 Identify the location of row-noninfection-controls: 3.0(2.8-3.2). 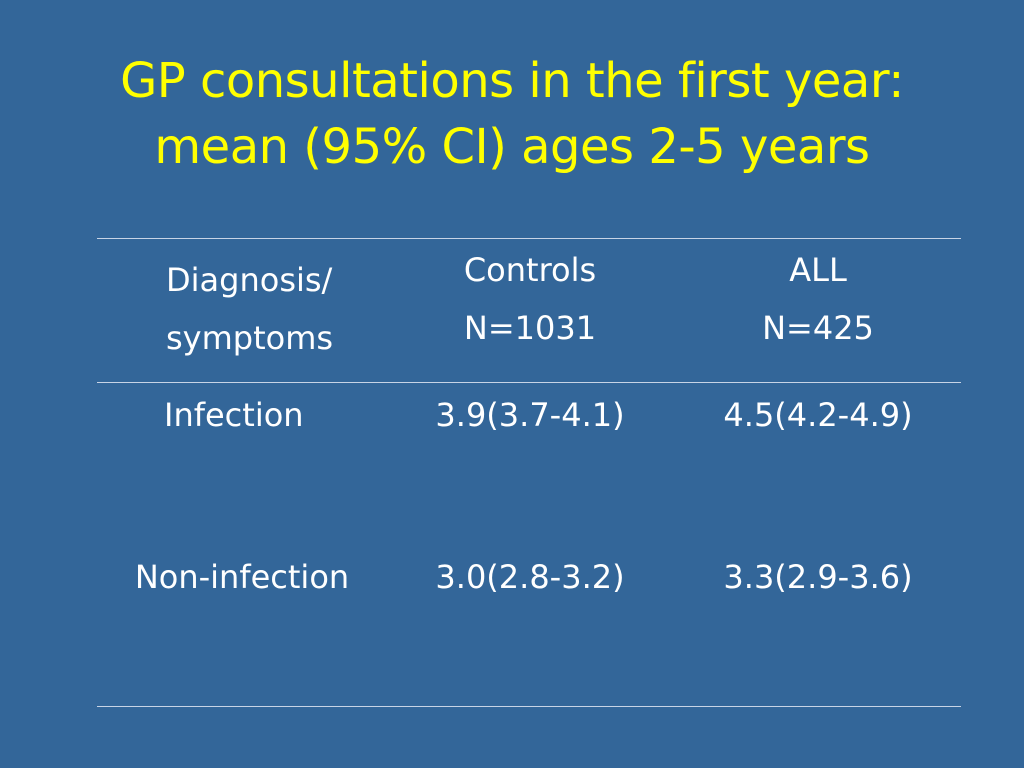
(530, 577).